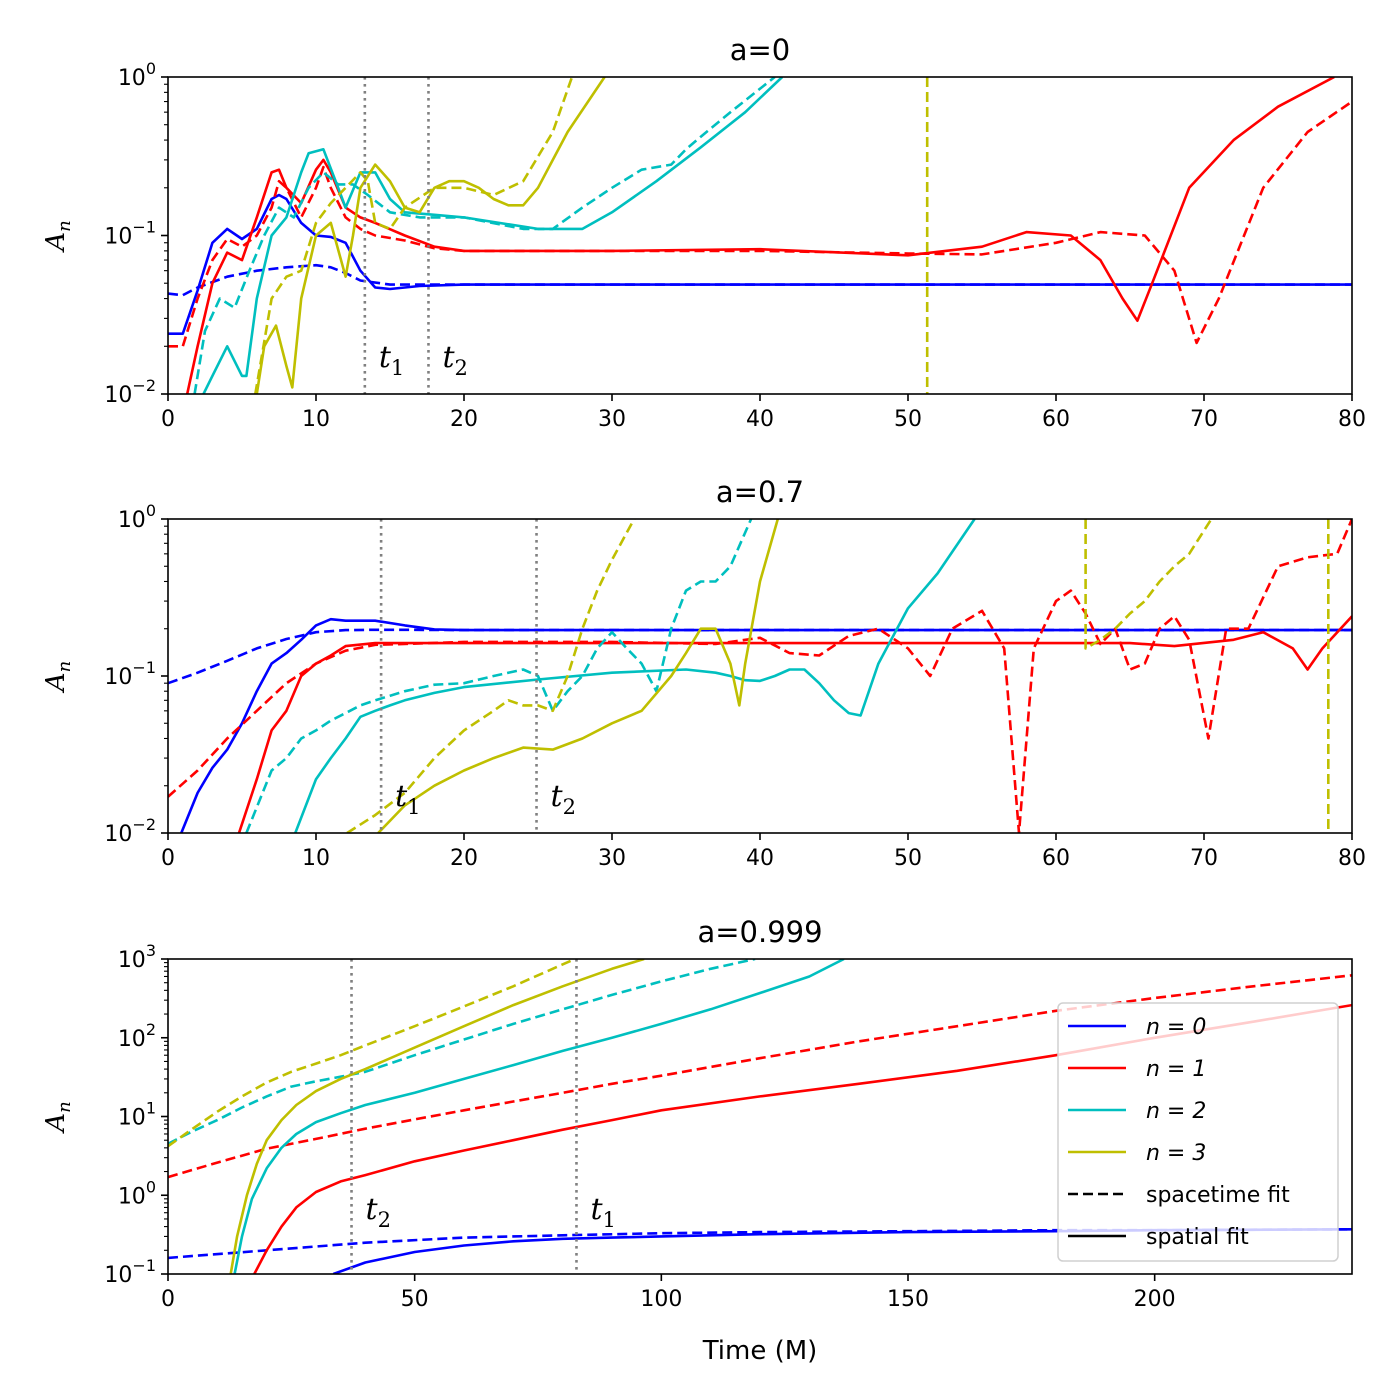 This screenshot has width=1400, height=1400. Describe the element at coordinates (144, 385) in the screenshot. I see `y-tick-exponent: −2` at that location.